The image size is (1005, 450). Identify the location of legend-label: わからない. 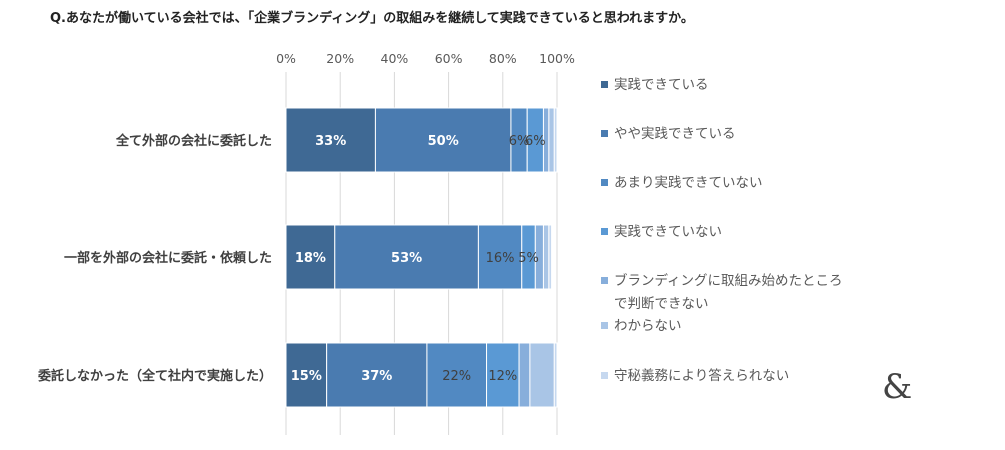
(648, 326).